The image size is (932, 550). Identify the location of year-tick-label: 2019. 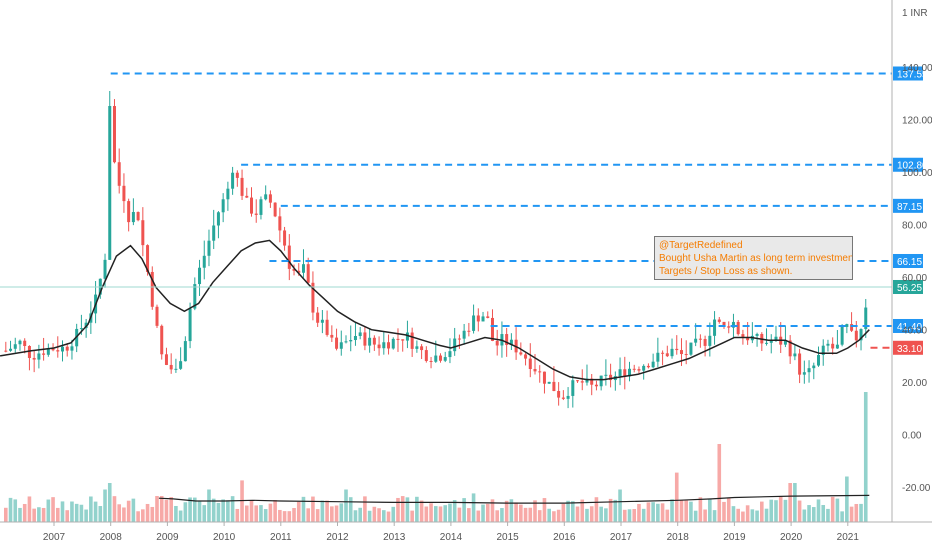
(734, 537).